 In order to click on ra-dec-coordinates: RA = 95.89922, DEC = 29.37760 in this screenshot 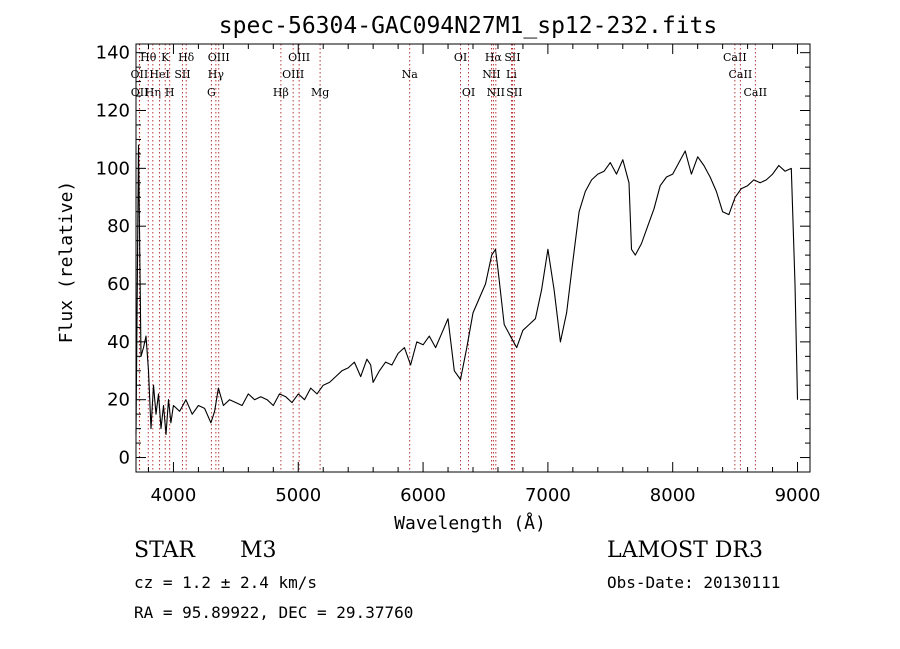, I will do `click(274, 612)`.